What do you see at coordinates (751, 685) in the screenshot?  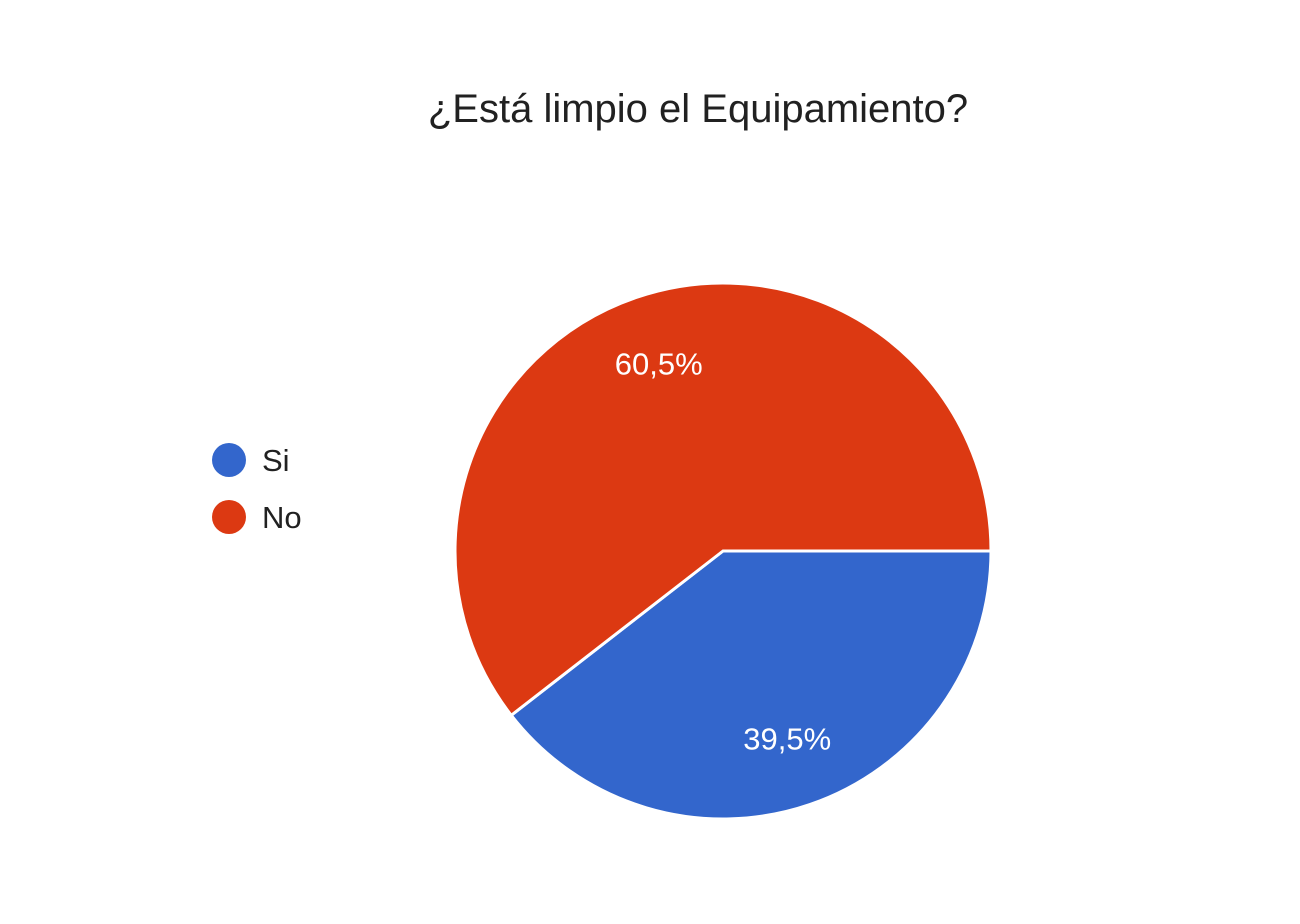 I see `pie-slice-si` at bounding box center [751, 685].